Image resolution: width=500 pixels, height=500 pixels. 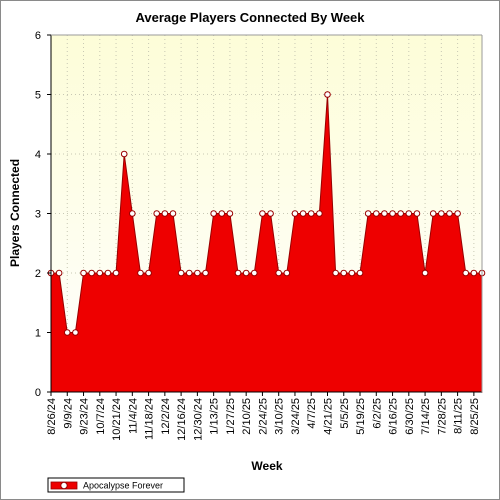 What do you see at coordinates (15, 213) in the screenshot?
I see `y-axis-label: Players Connected` at bounding box center [15, 213].